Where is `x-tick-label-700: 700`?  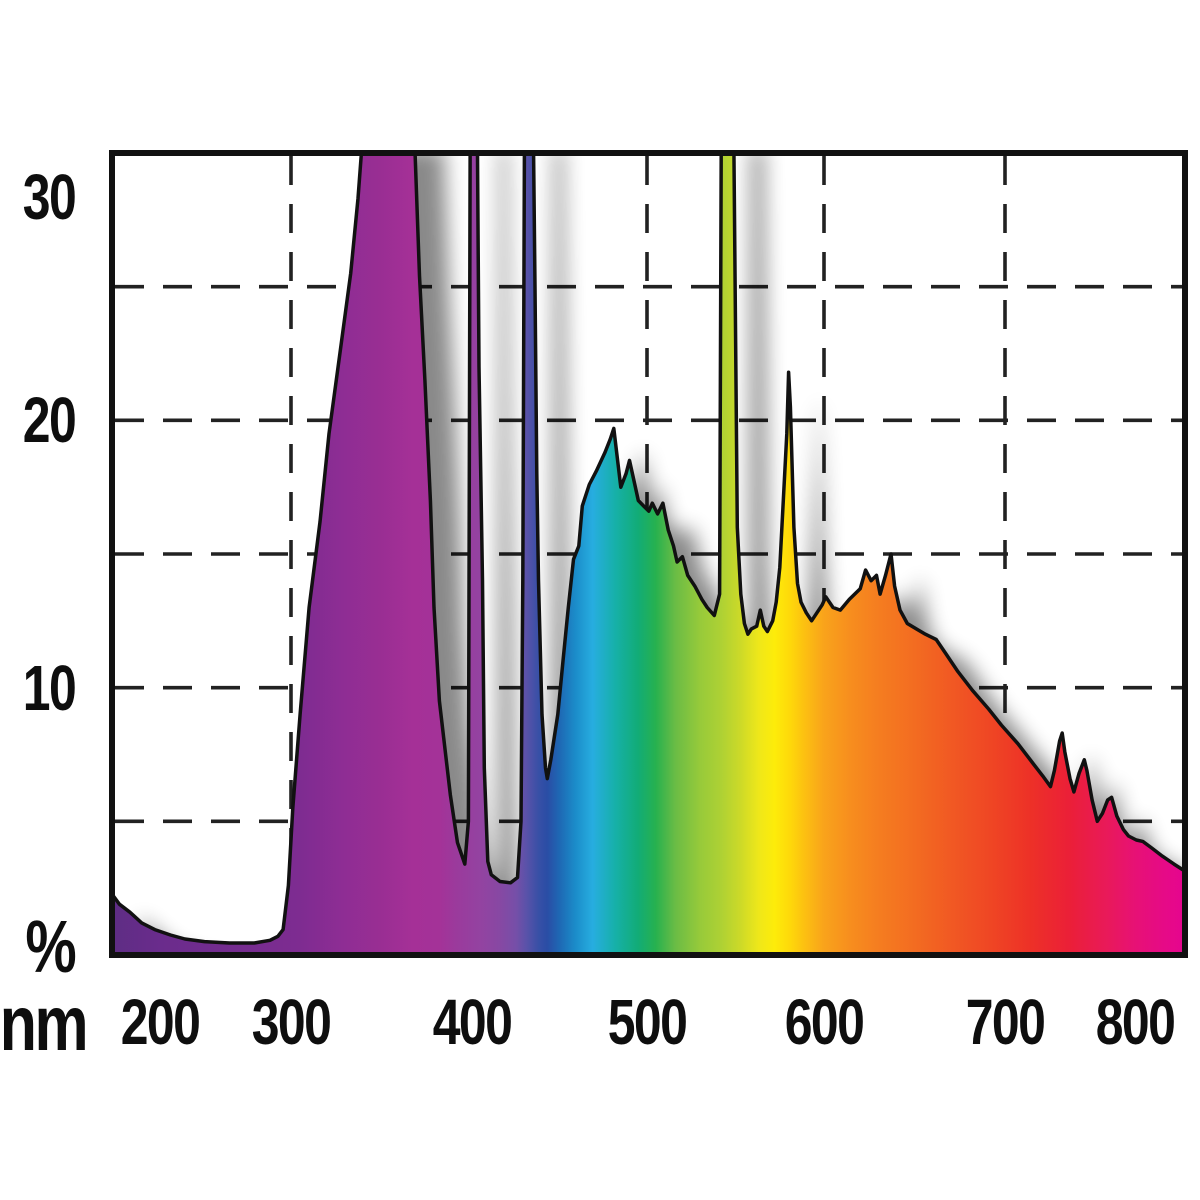
x-tick-label-700: 700 is located at coordinates (1005, 1022).